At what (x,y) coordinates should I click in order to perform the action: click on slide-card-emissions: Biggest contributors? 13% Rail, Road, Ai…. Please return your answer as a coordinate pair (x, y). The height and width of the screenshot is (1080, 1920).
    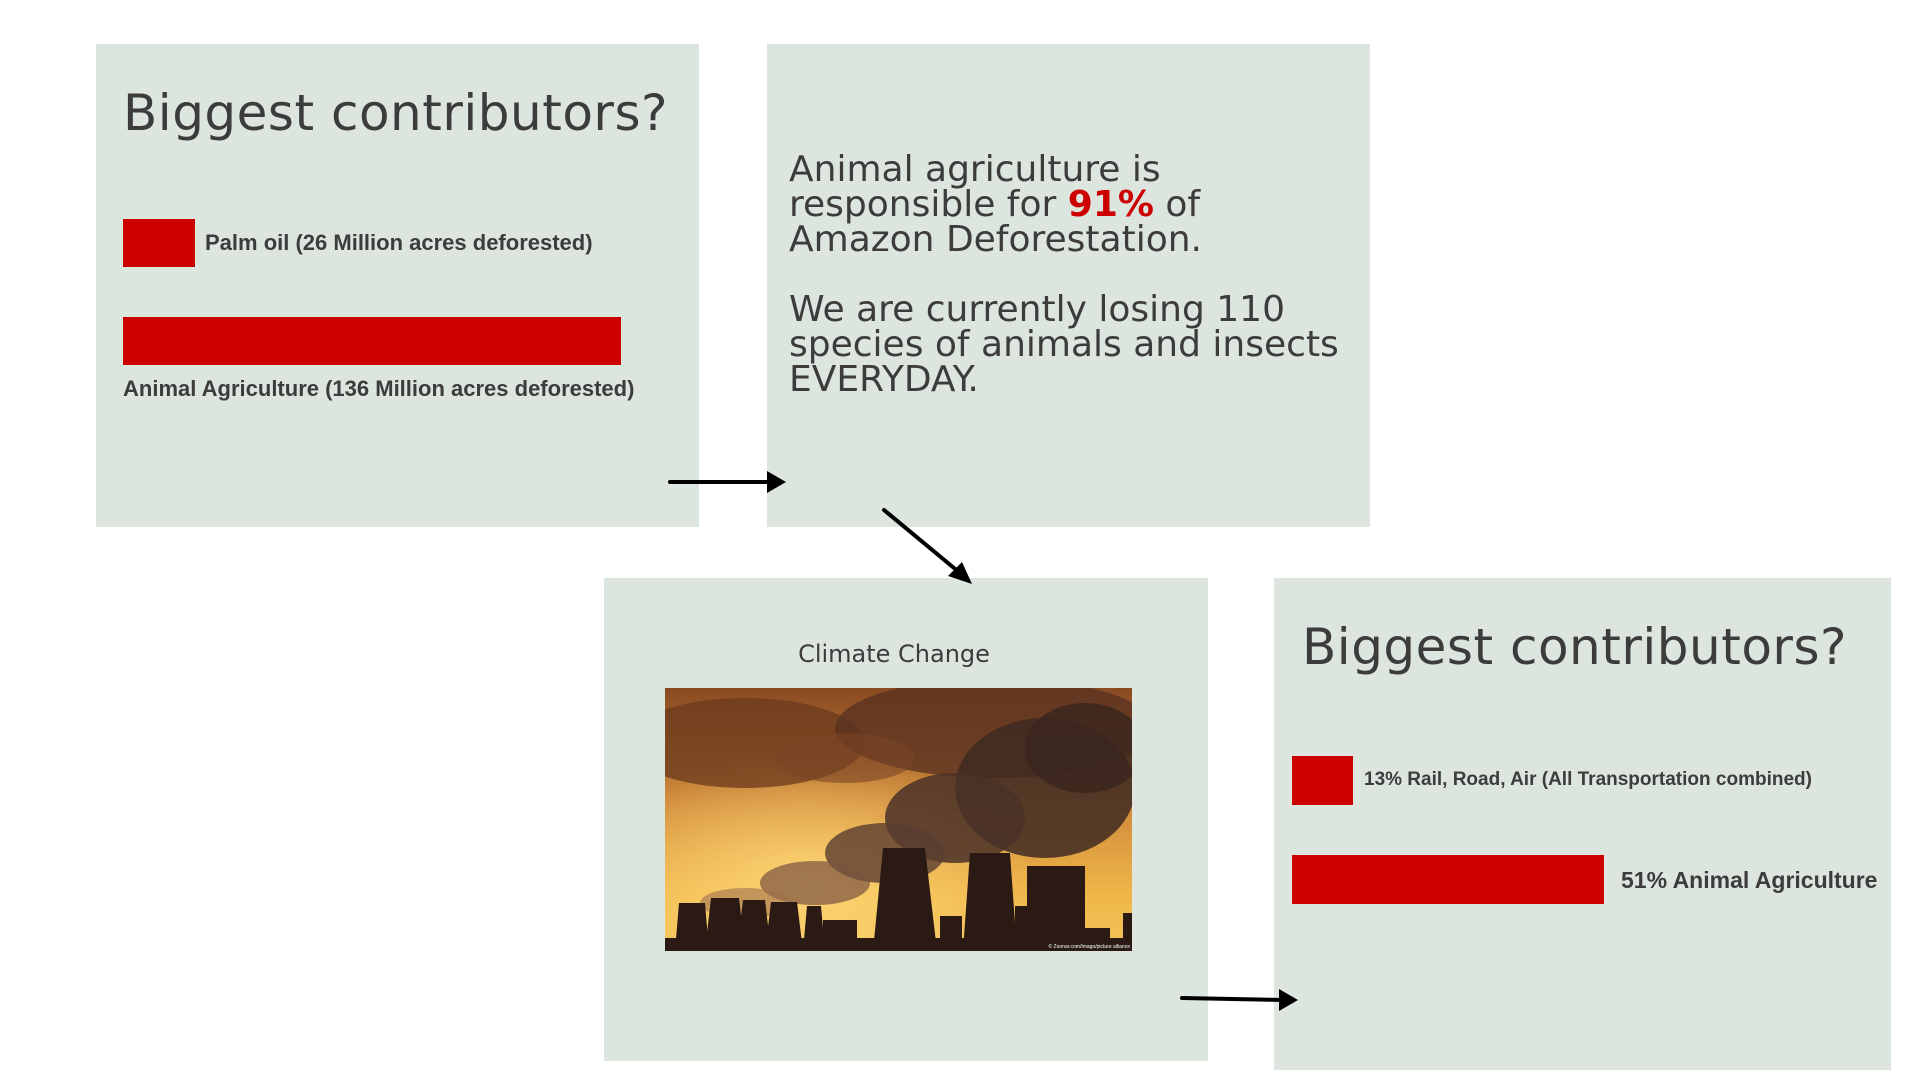
    Looking at the image, I should click on (1582, 824).